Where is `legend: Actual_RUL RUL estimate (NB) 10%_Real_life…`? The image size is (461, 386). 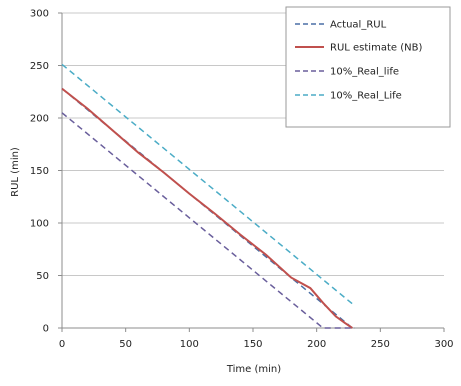
legend: Actual_RUL RUL estimate (NB) 10%_Real_life… is located at coordinates (368, 67).